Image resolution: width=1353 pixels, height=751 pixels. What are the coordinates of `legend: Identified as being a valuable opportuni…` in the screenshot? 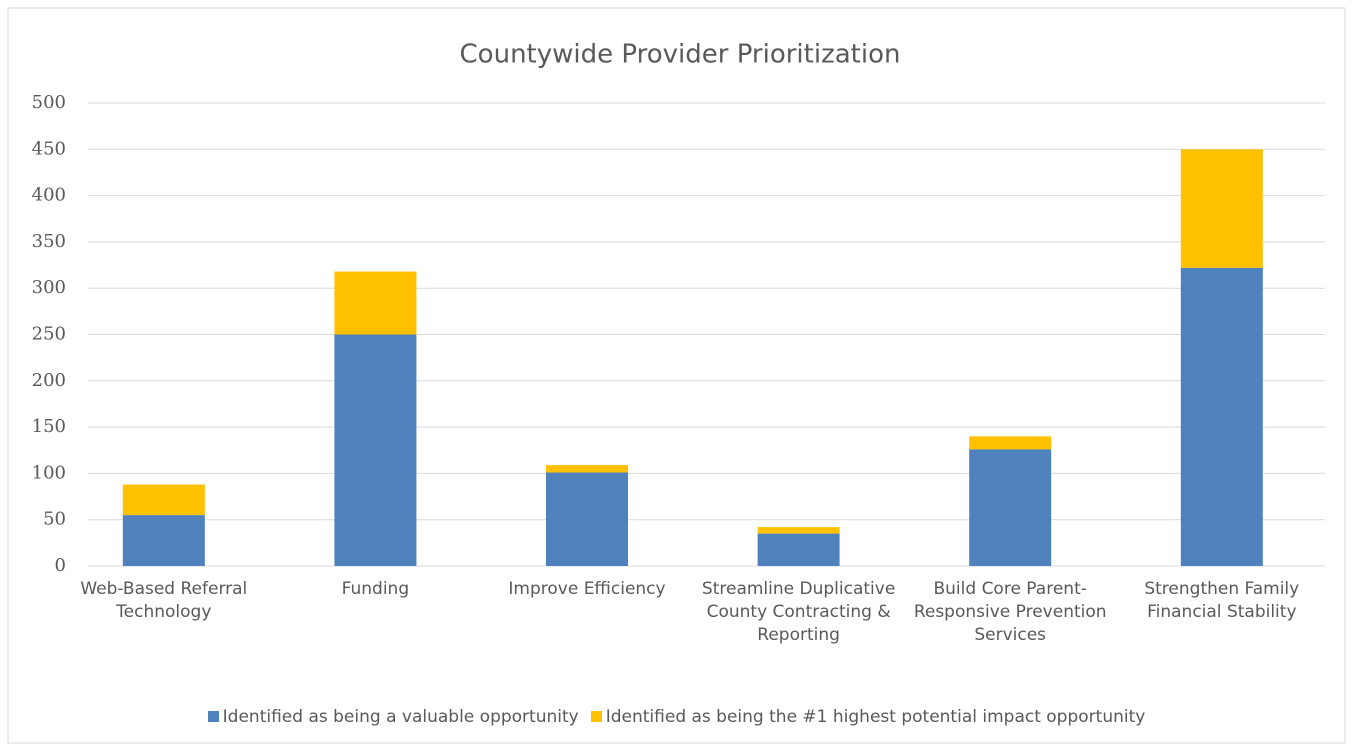 It's located at (676, 717).